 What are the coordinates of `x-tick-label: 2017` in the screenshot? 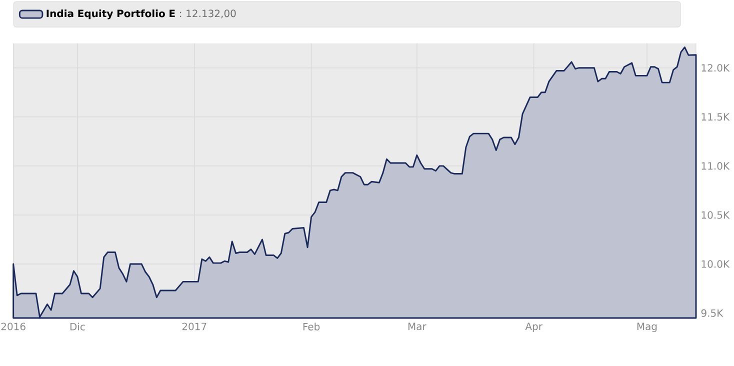 It's located at (194, 326).